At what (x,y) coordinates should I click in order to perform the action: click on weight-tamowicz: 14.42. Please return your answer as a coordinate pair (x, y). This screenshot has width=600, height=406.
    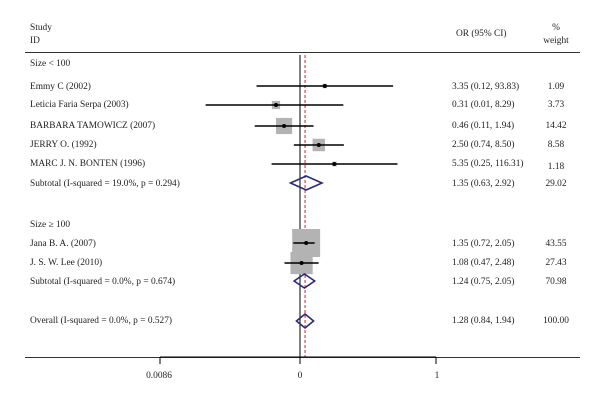
    Looking at the image, I should click on (556, 126).